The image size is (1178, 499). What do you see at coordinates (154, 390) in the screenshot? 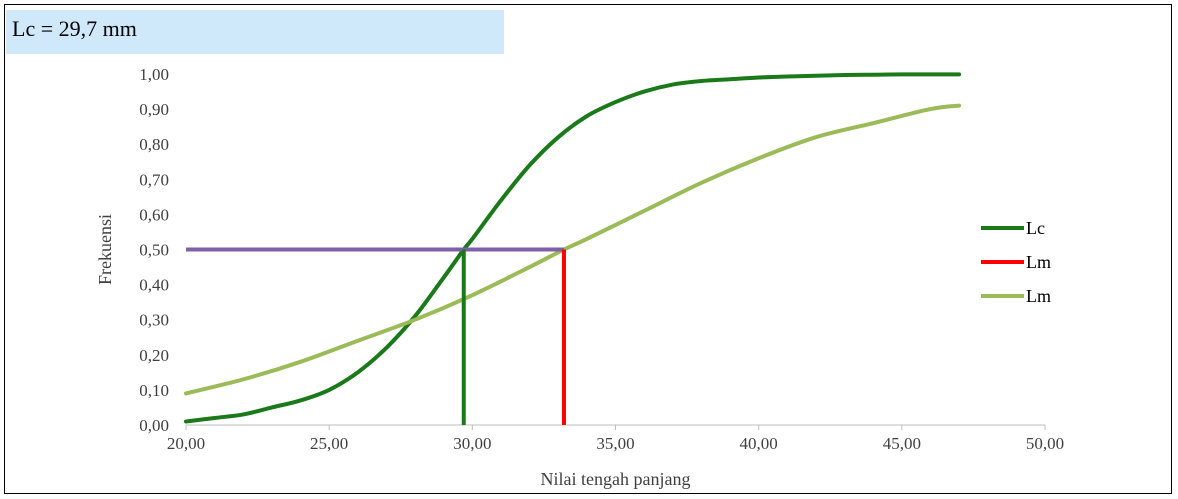
I see `y-tick-label: 0,10` at bounding box center [154, 390].